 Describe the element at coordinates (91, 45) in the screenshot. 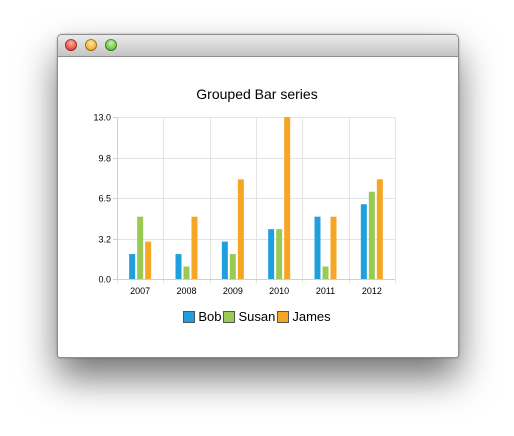

I see `minimize-button` at that location.